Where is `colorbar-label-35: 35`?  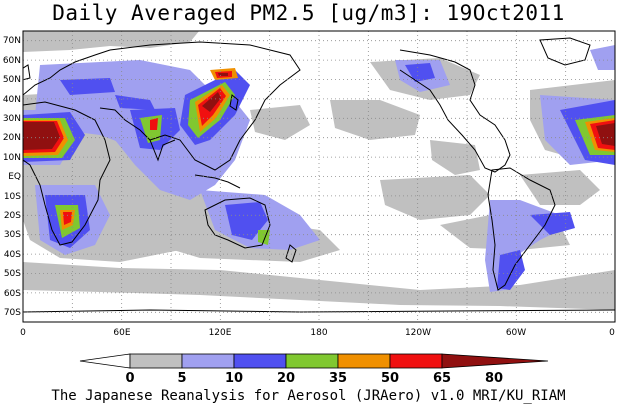
colorbar-label-35: 35 is located at coordinates (338, 378).